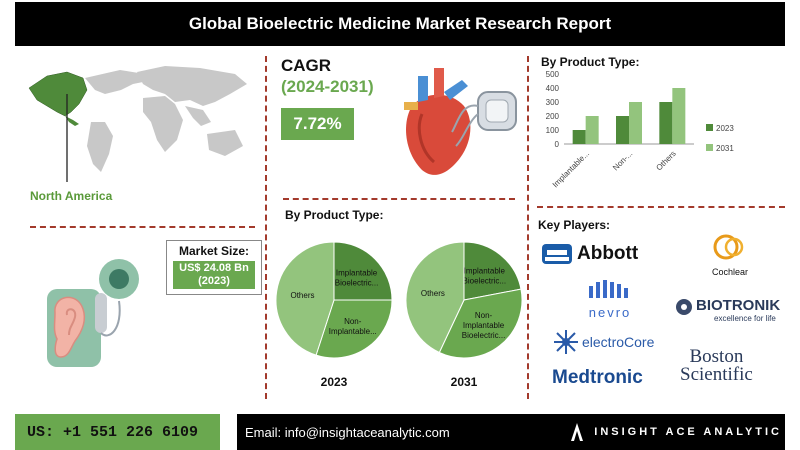 The image size is (800, 450). What do you see at coordinates (709, 147) in the screenshot?
I see `legend-swatch-2031` at bounding box center [709, 147].